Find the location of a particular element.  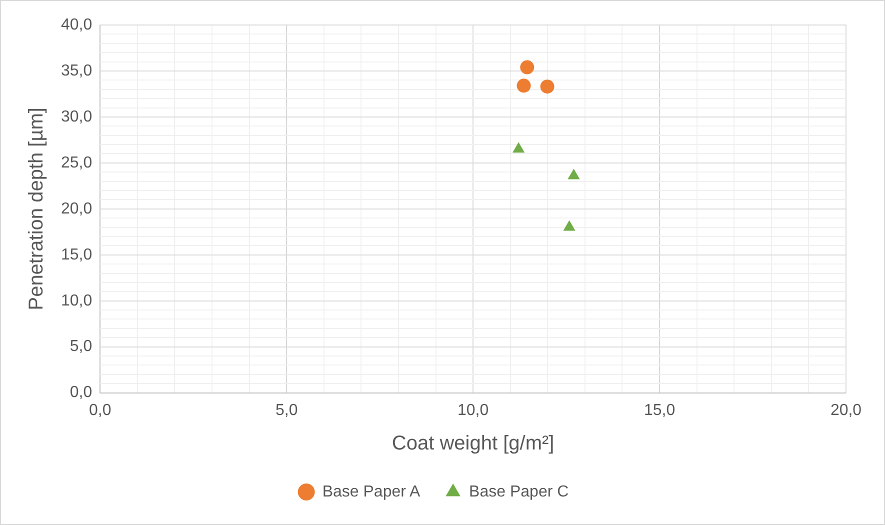

y-tick-label: 5,0 is located at coordinates (81, 347).